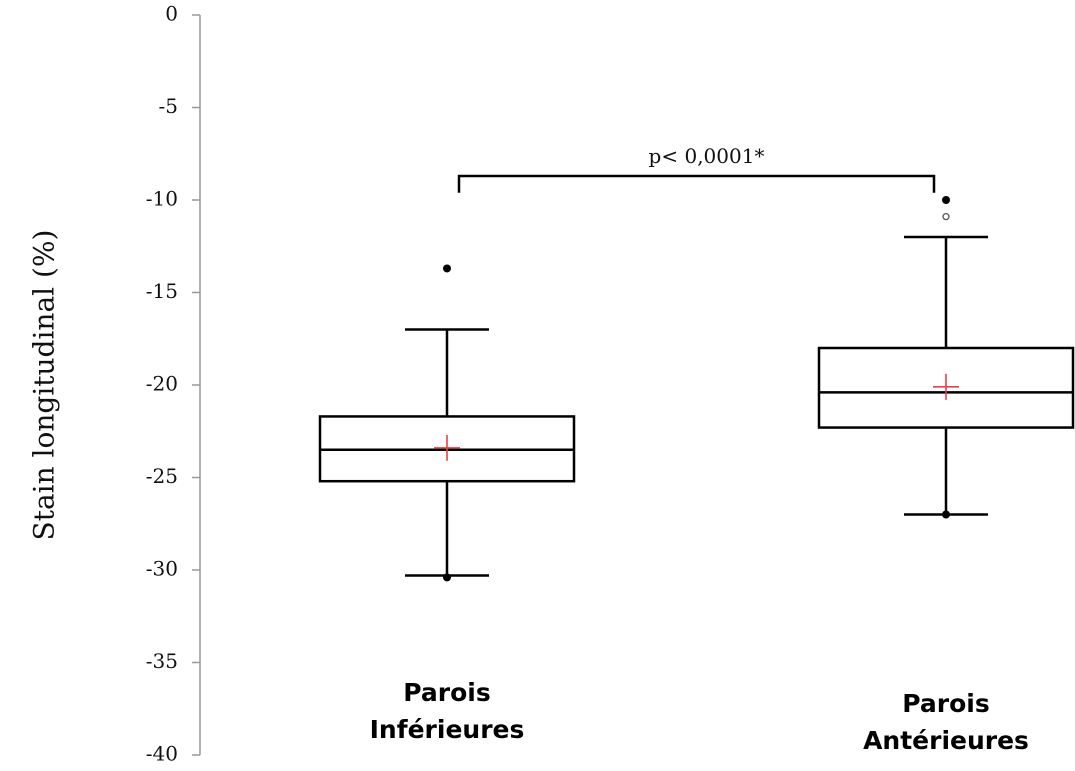  I want to click on y-axis-label: Stain longitudinal (%), so click(44, 385).